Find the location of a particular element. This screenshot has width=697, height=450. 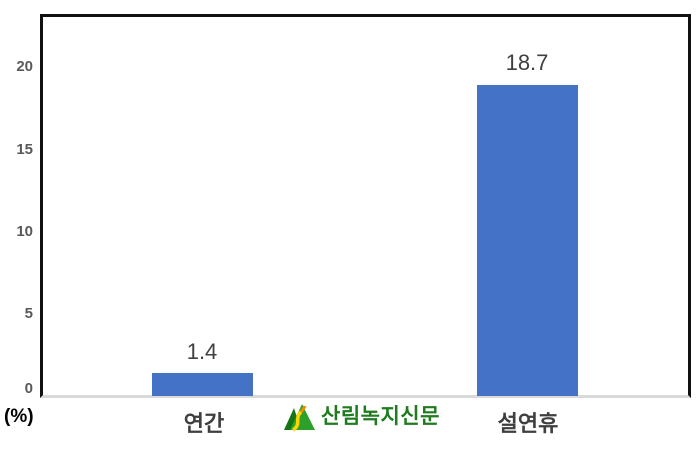

value-label-seolyeonhyu: 18.7 is located at coordinates (527, 62).